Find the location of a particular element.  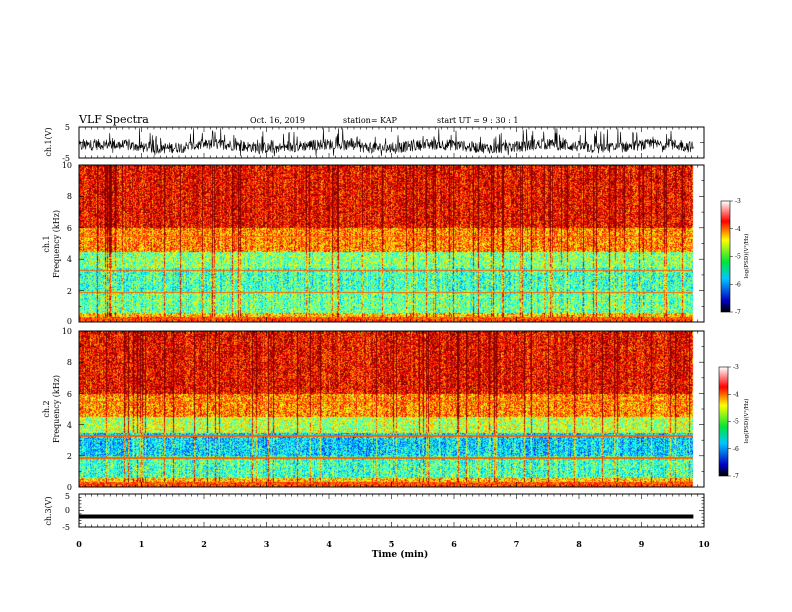

date-label: Oct. 16, 2019 is located at coordinates (277, 120).